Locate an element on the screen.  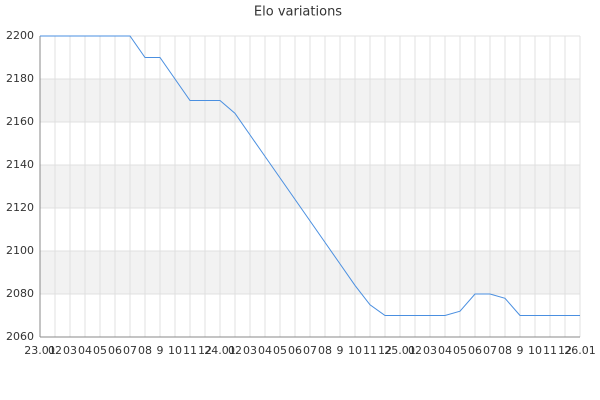
y-tick-label: 2120 is located at coordinates (20, 207).